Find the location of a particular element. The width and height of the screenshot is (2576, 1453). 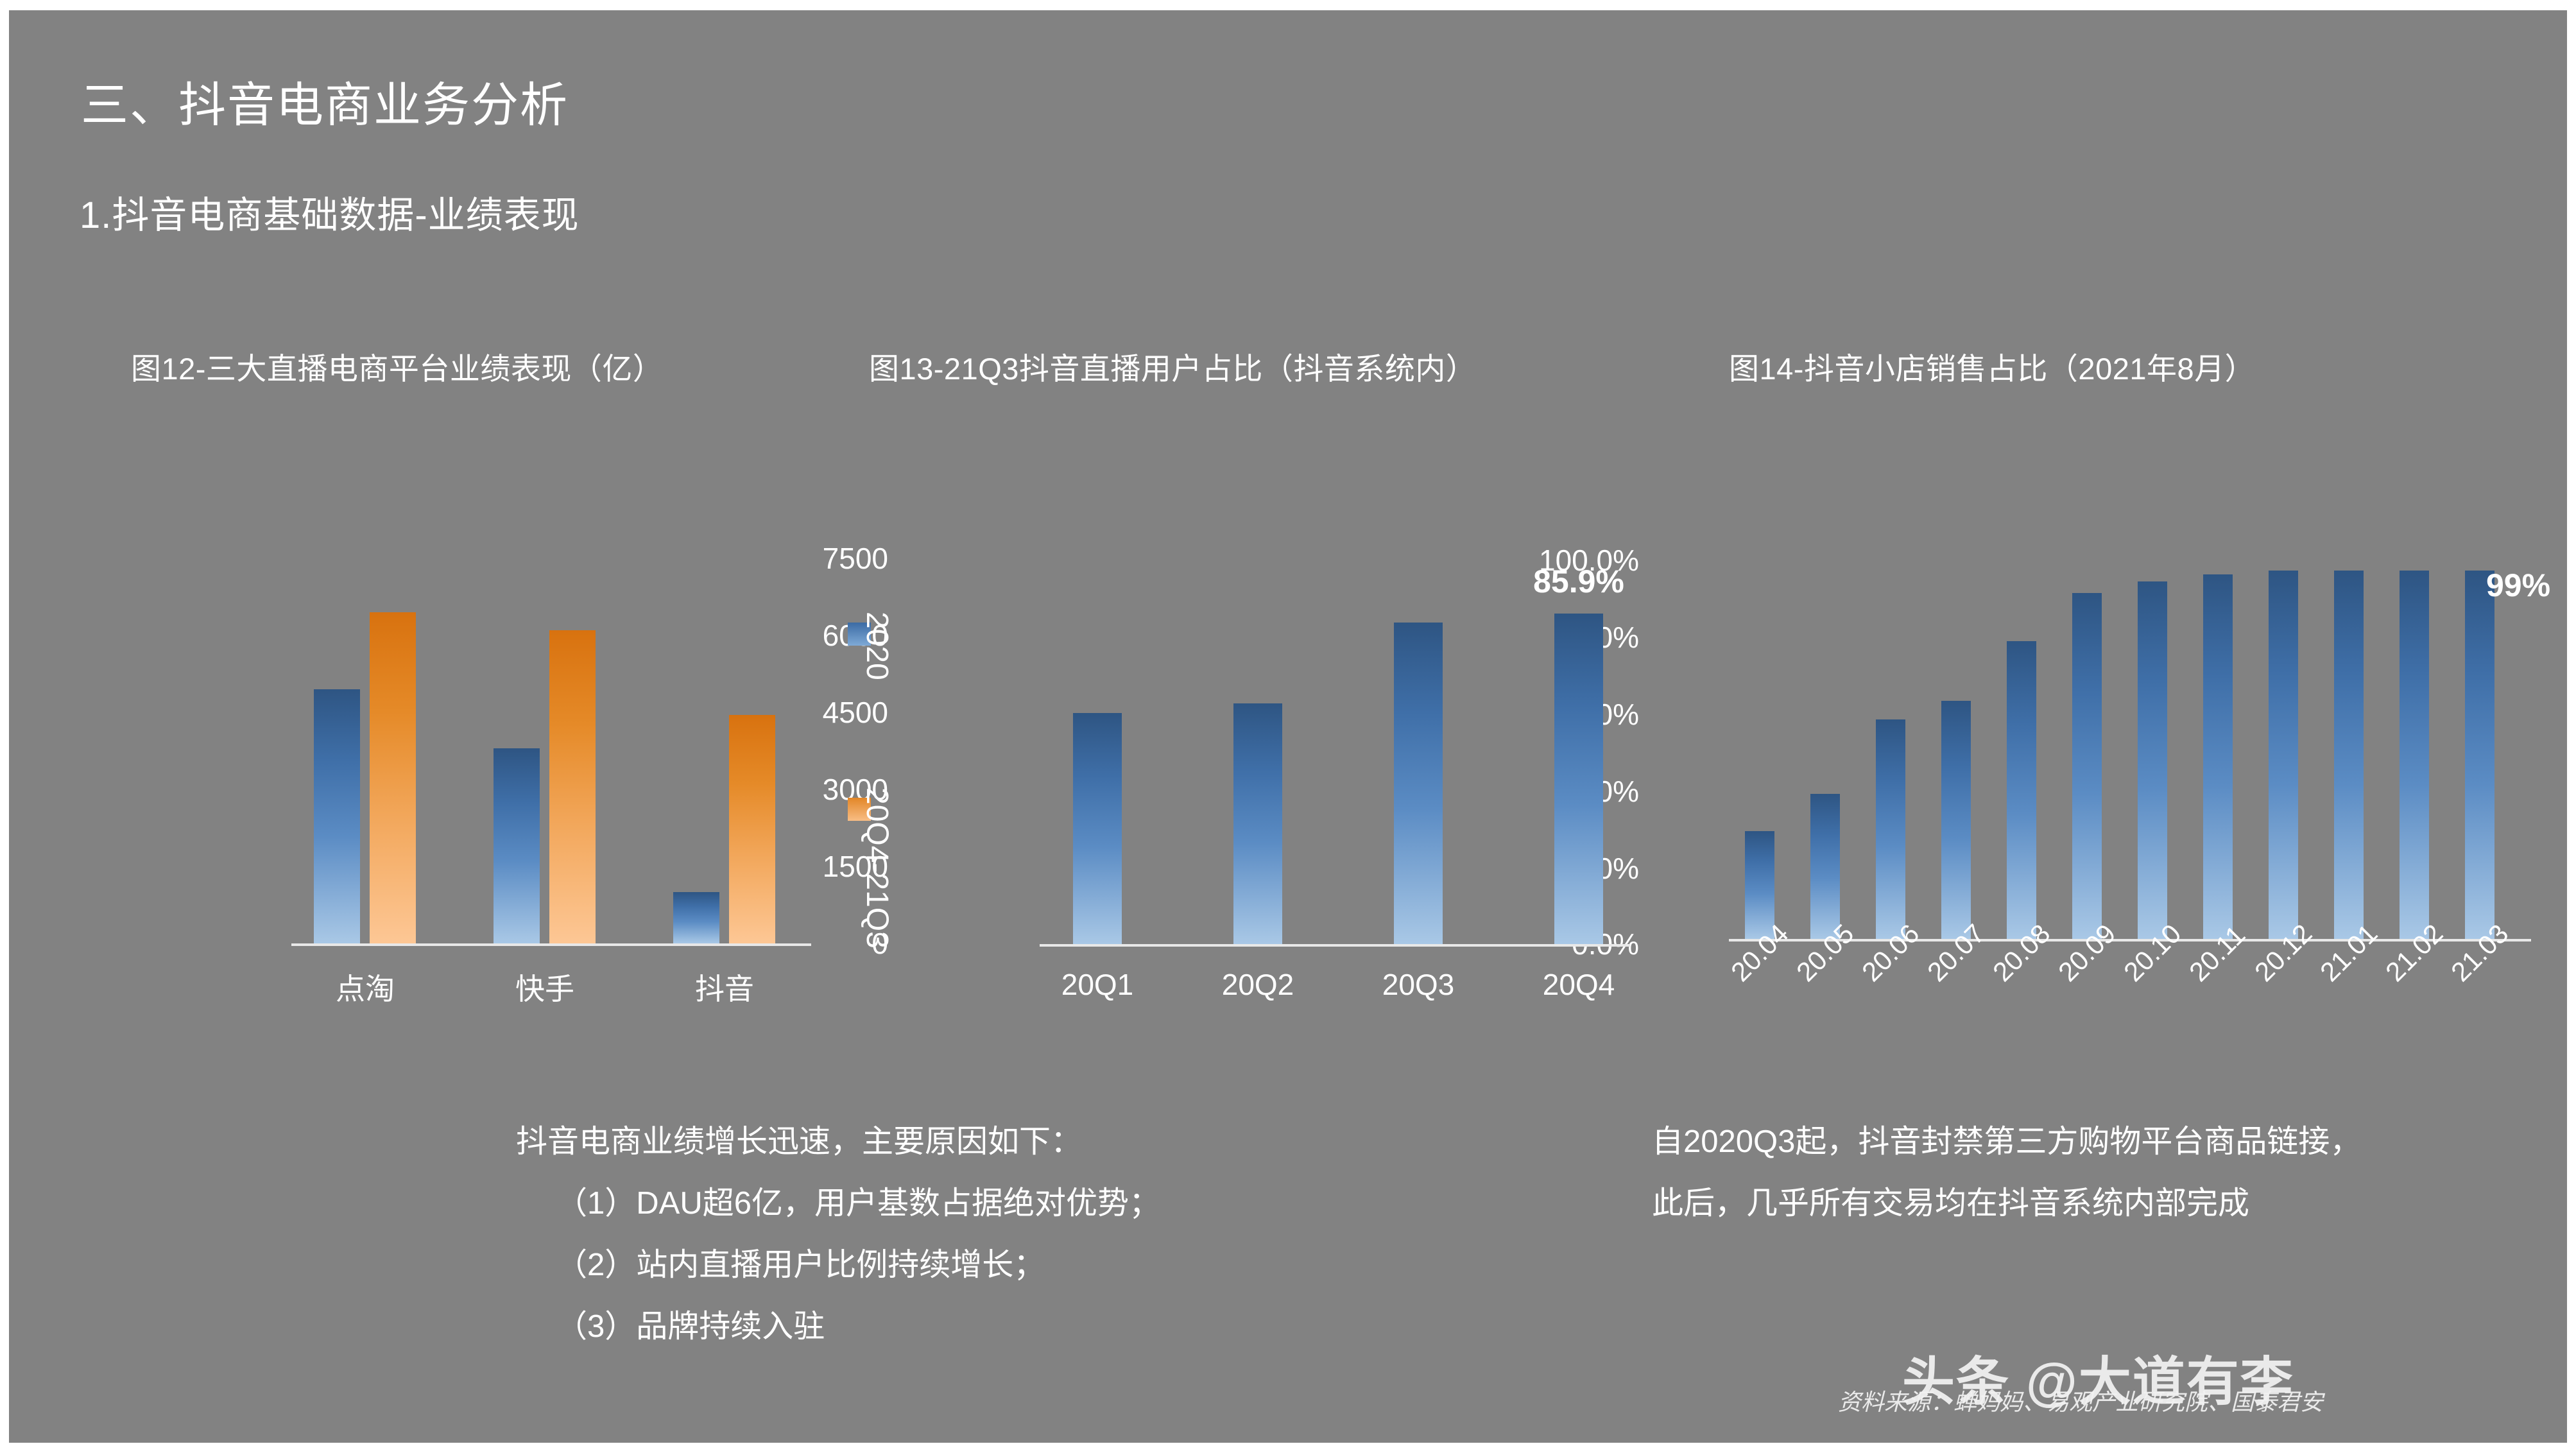

chart-2-x-axis-line is located at coordinates (1335, 945).